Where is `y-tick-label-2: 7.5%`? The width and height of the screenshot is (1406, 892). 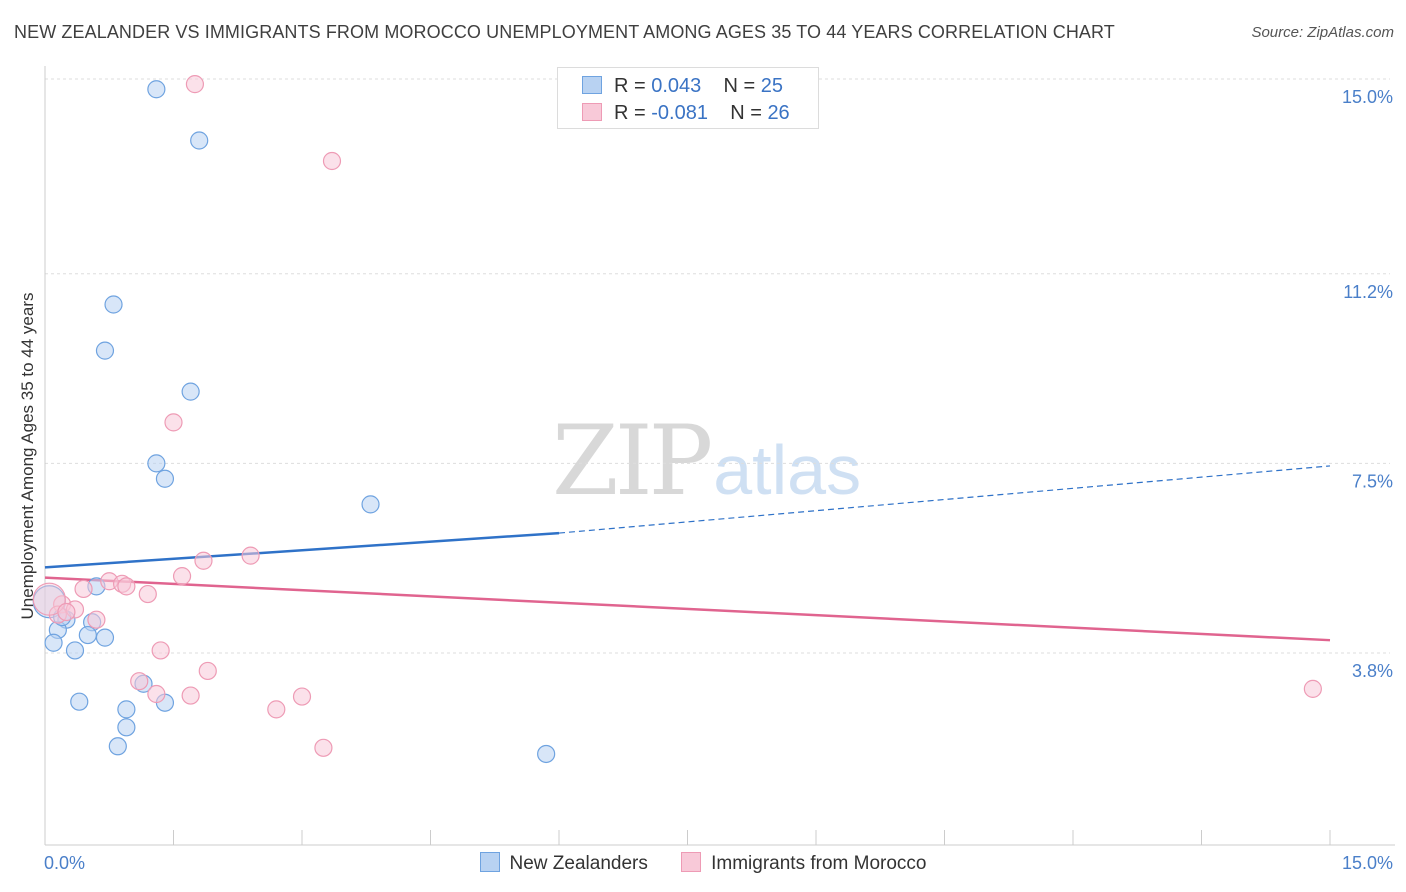
y-tick-label-2: 7.5% is located at coordinates (1372, 481).